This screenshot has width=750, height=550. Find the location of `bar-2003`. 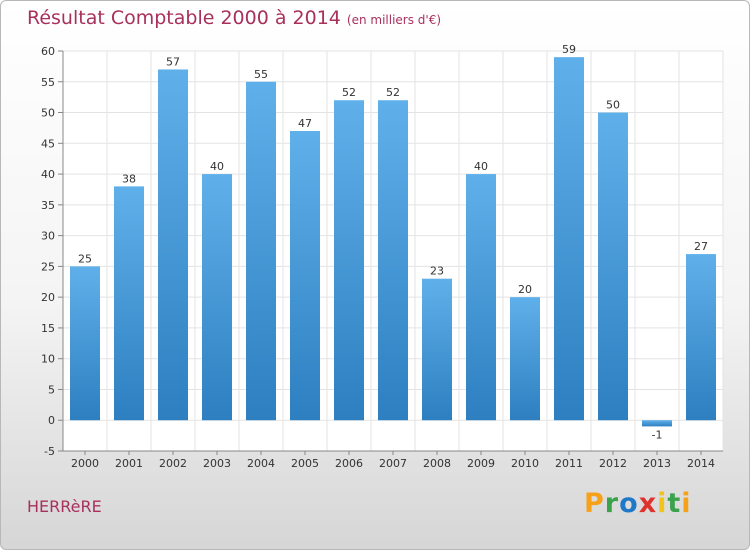

bar-2003 is located at coordinates (217, 297).